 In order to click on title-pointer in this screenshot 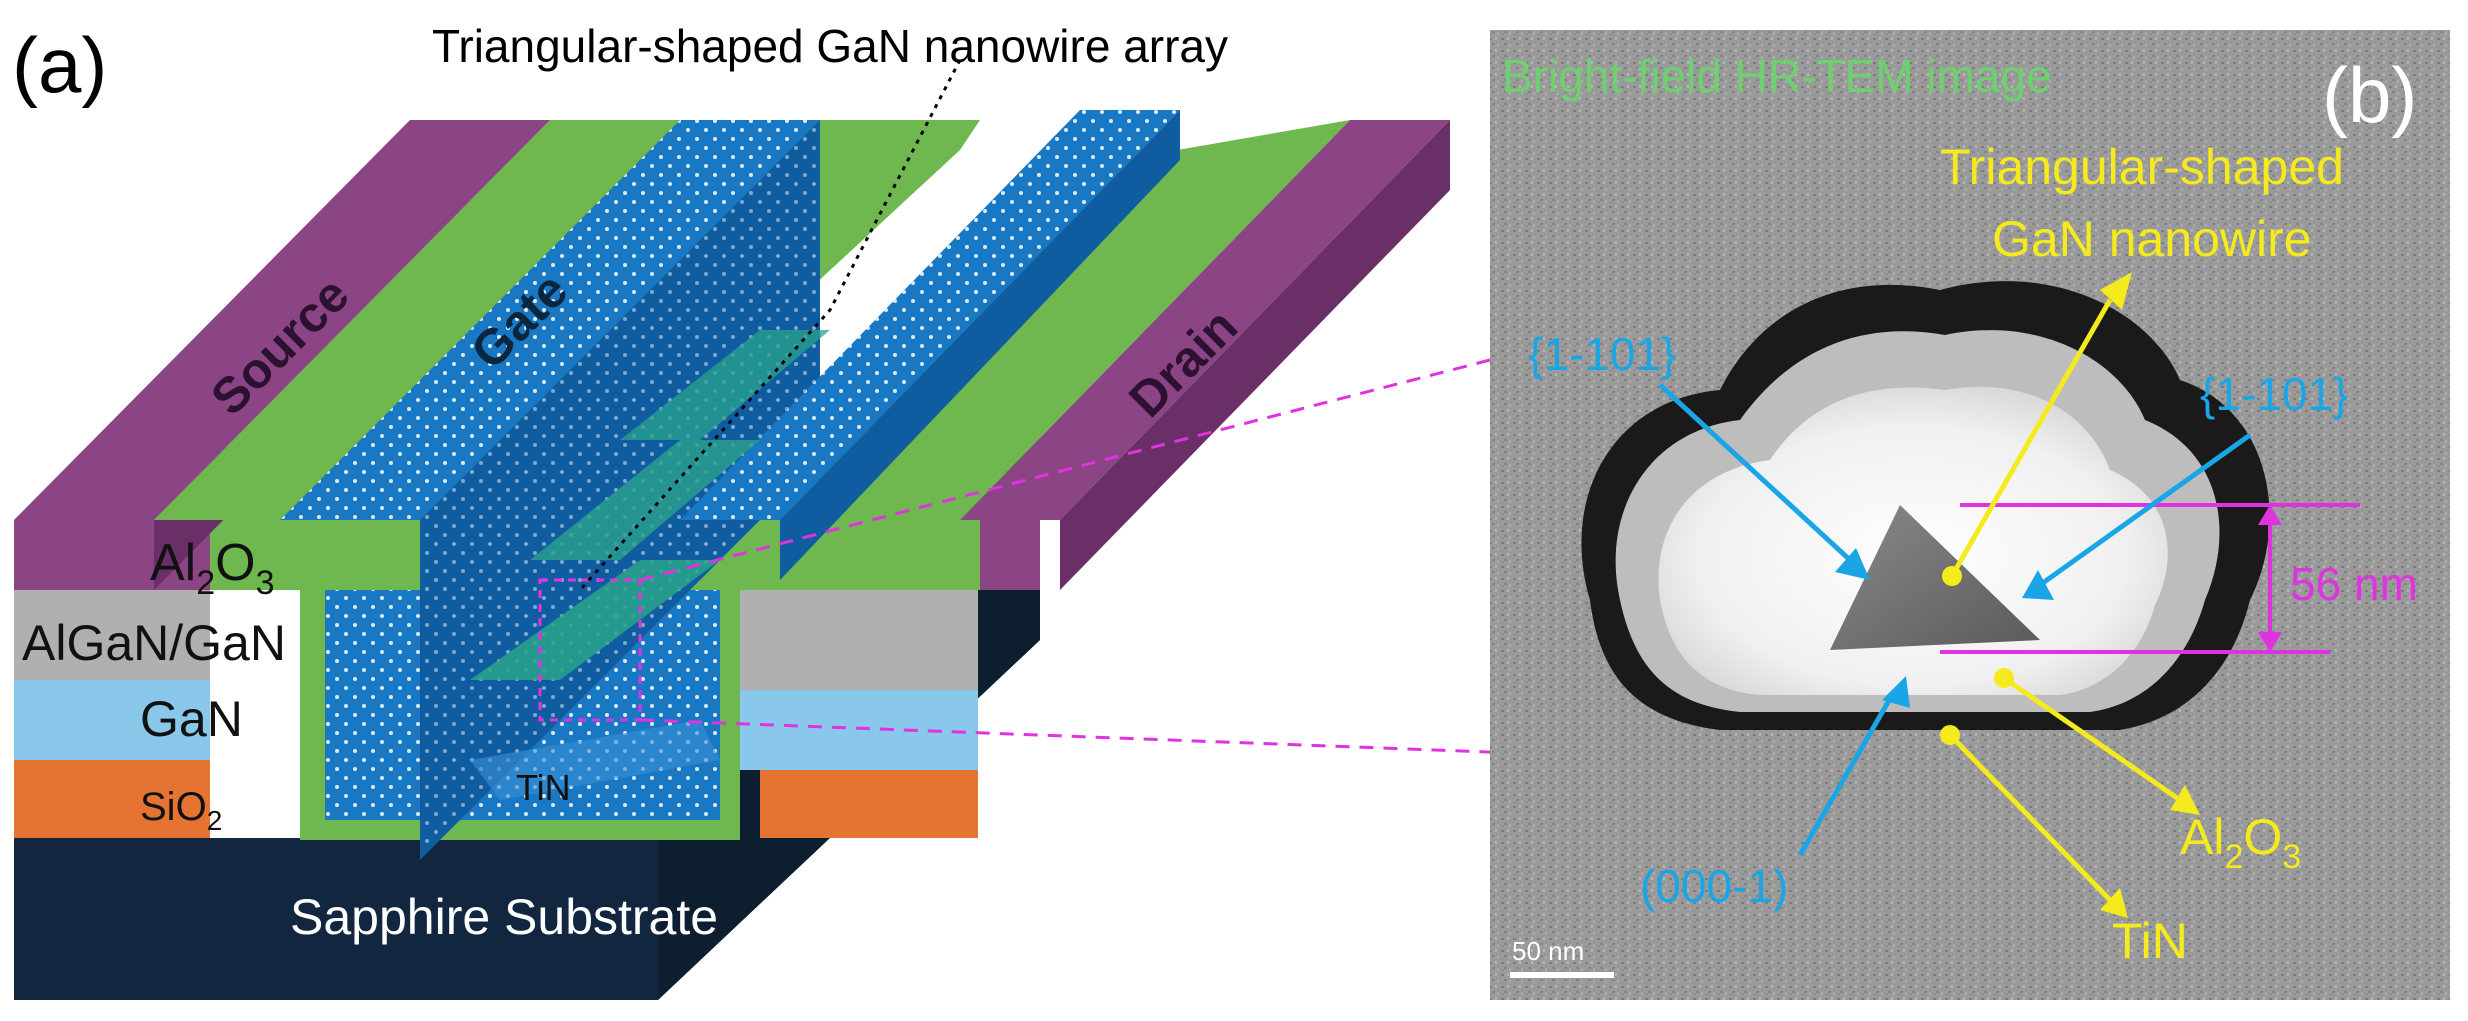, I will do `click(770, 325)`.